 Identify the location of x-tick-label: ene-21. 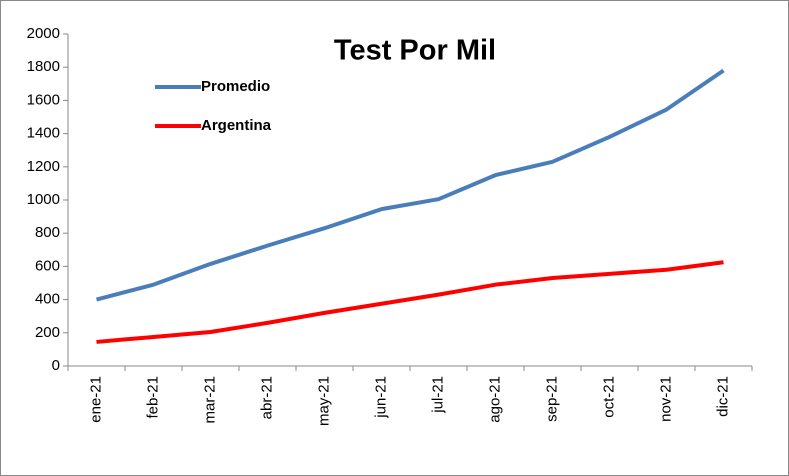
(95, 399).